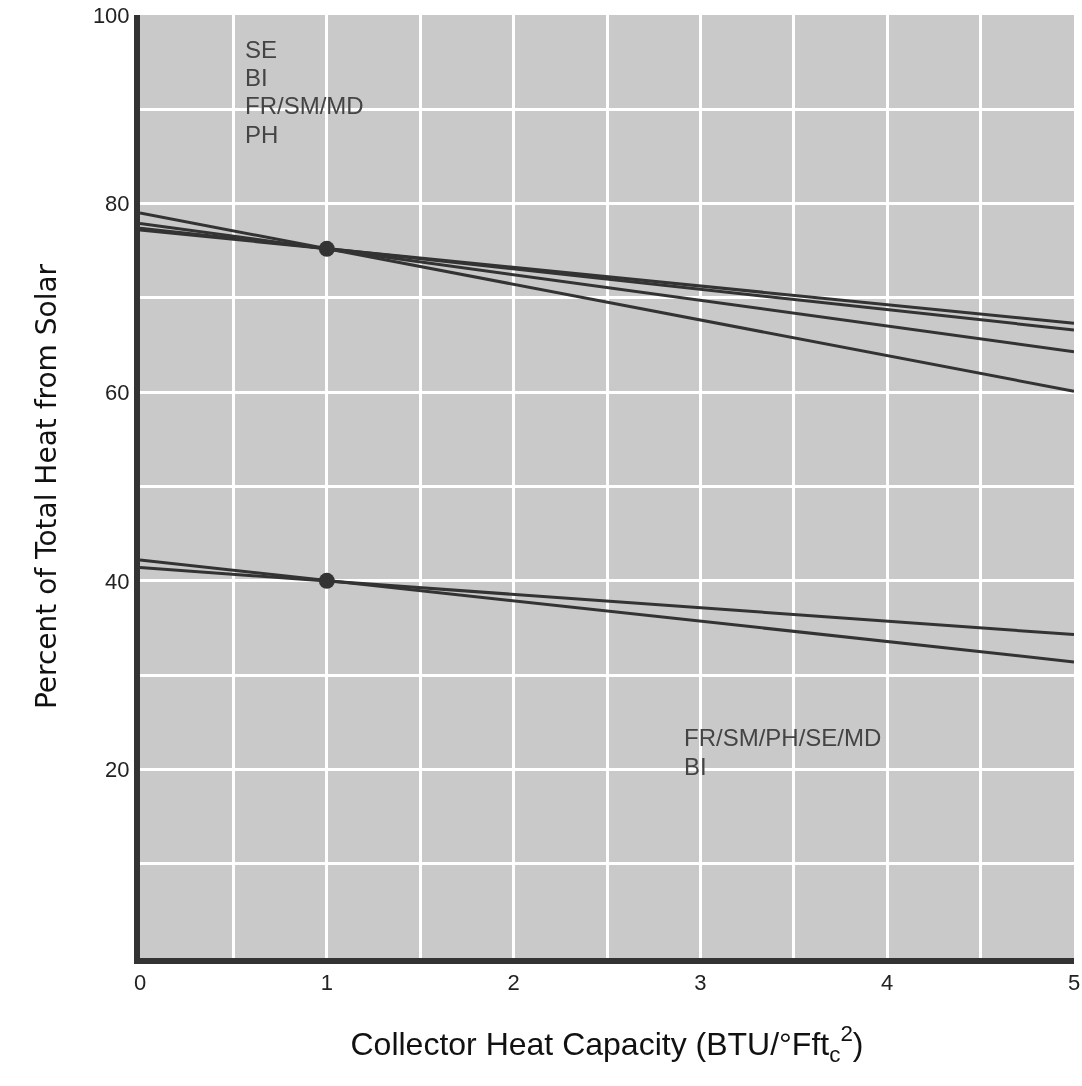 The image size is (1082, 1086). I want to click on y-axis-title: Percent of Total Heat from Solar, so click(47, 486).